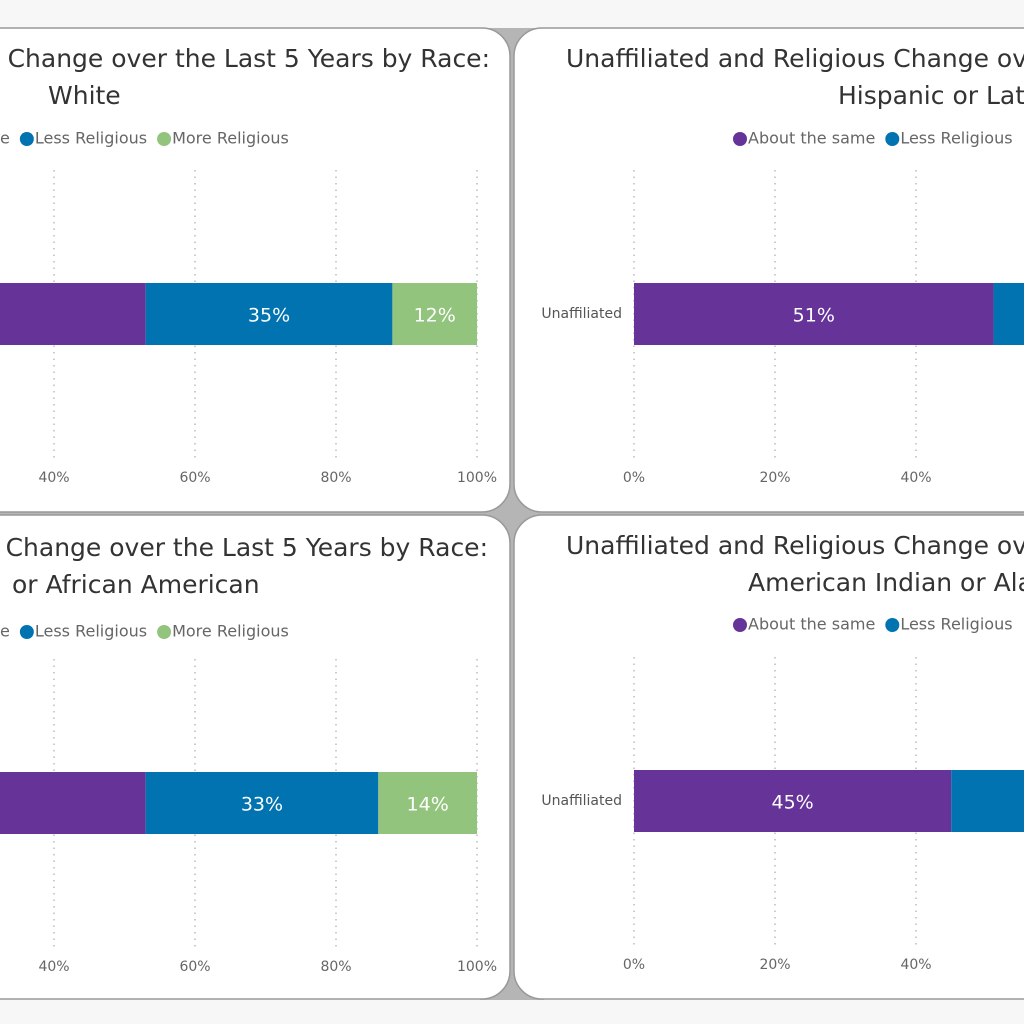 This screenshot has height=1024, width=1024. Describe the element at coordinates (84, 95) in the screenshot. I see `chart-title: White` at that location.